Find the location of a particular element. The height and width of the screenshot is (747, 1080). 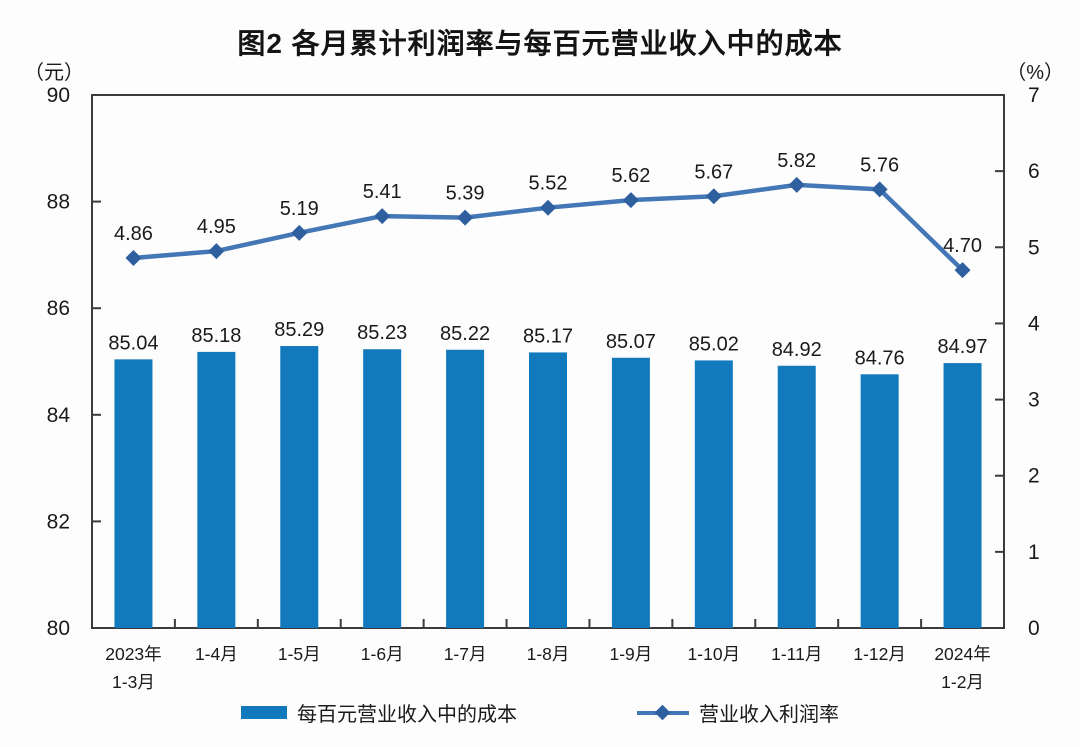

y-right-tick-label: 4 is located at coordinates (1034, 323).